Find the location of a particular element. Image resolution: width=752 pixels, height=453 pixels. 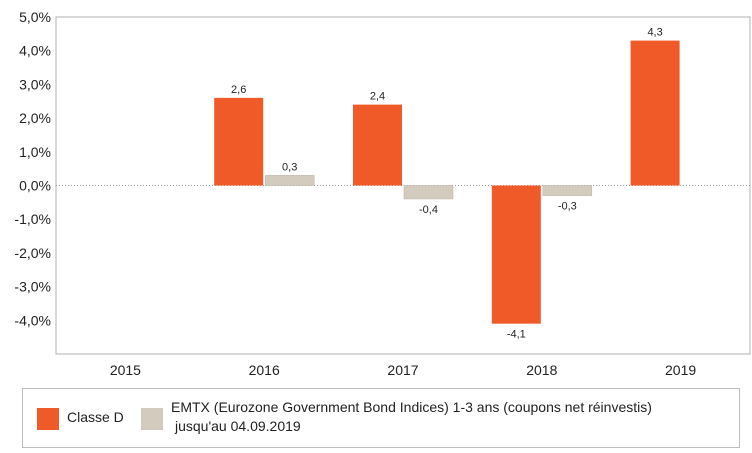

y-tick-label: -4,0% is located at coordinates (32, 320).